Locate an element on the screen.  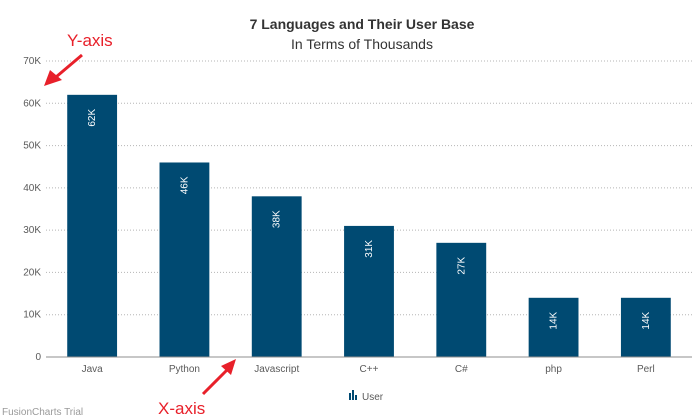
data-label: 46K is located at coordinates (184, 185).